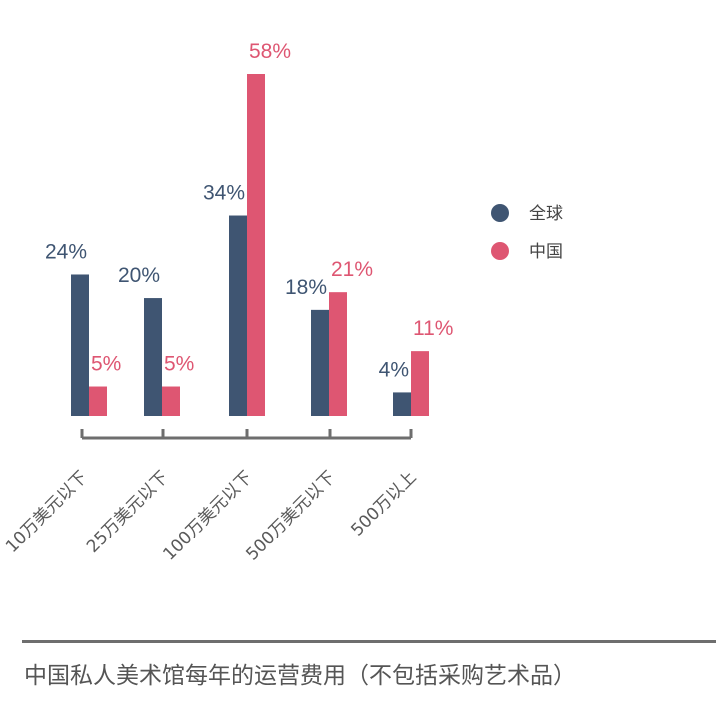 This screenshot has width=727, height=706. What do you see at coordinates (106, 364) in the screenshot?
I see `data-label-china-0: 5%` at bounding box center [106, 364].